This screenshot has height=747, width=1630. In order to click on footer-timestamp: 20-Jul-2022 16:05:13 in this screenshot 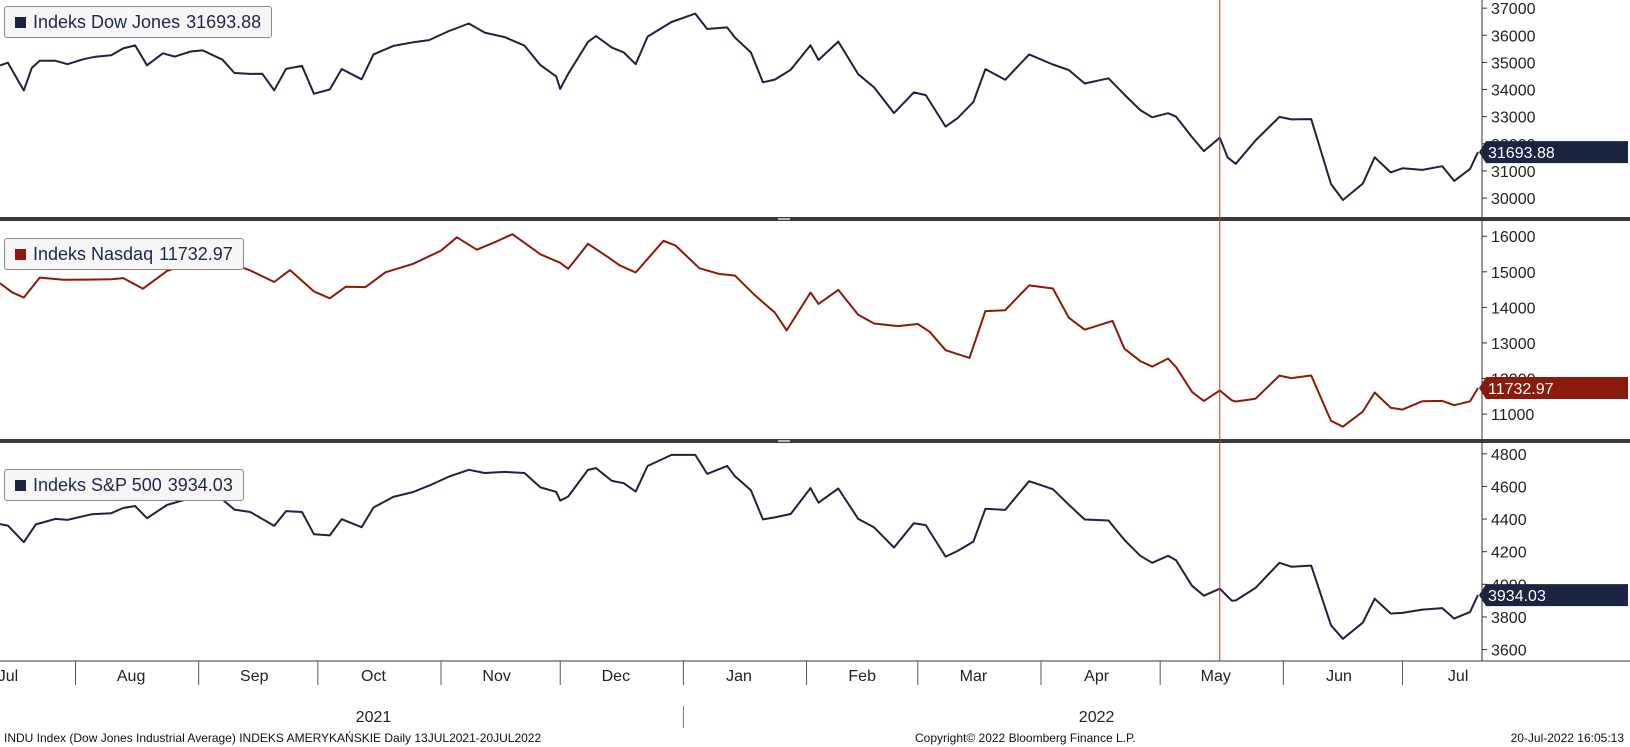, I will do `click(1567, 738)`.